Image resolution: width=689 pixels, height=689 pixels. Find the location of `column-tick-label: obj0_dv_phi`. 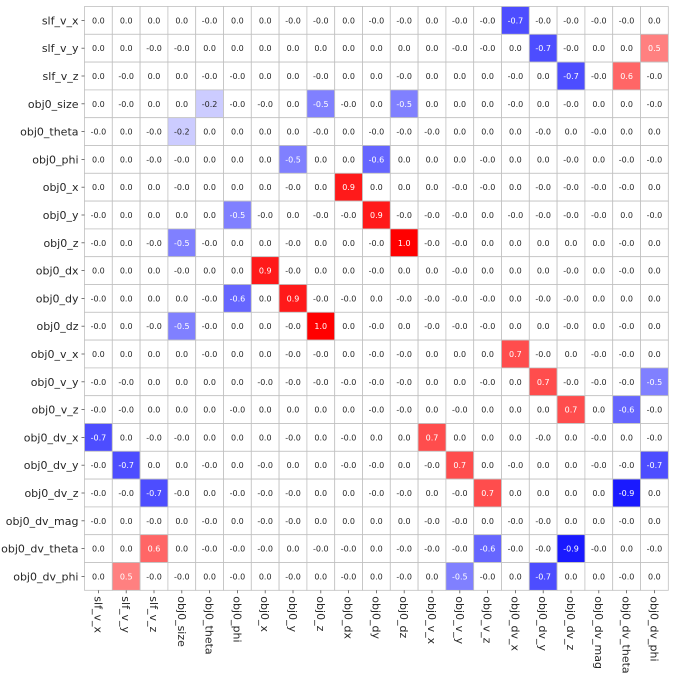

column-tick-label: obj0_dv_phi is located at coordinates (653, 628).